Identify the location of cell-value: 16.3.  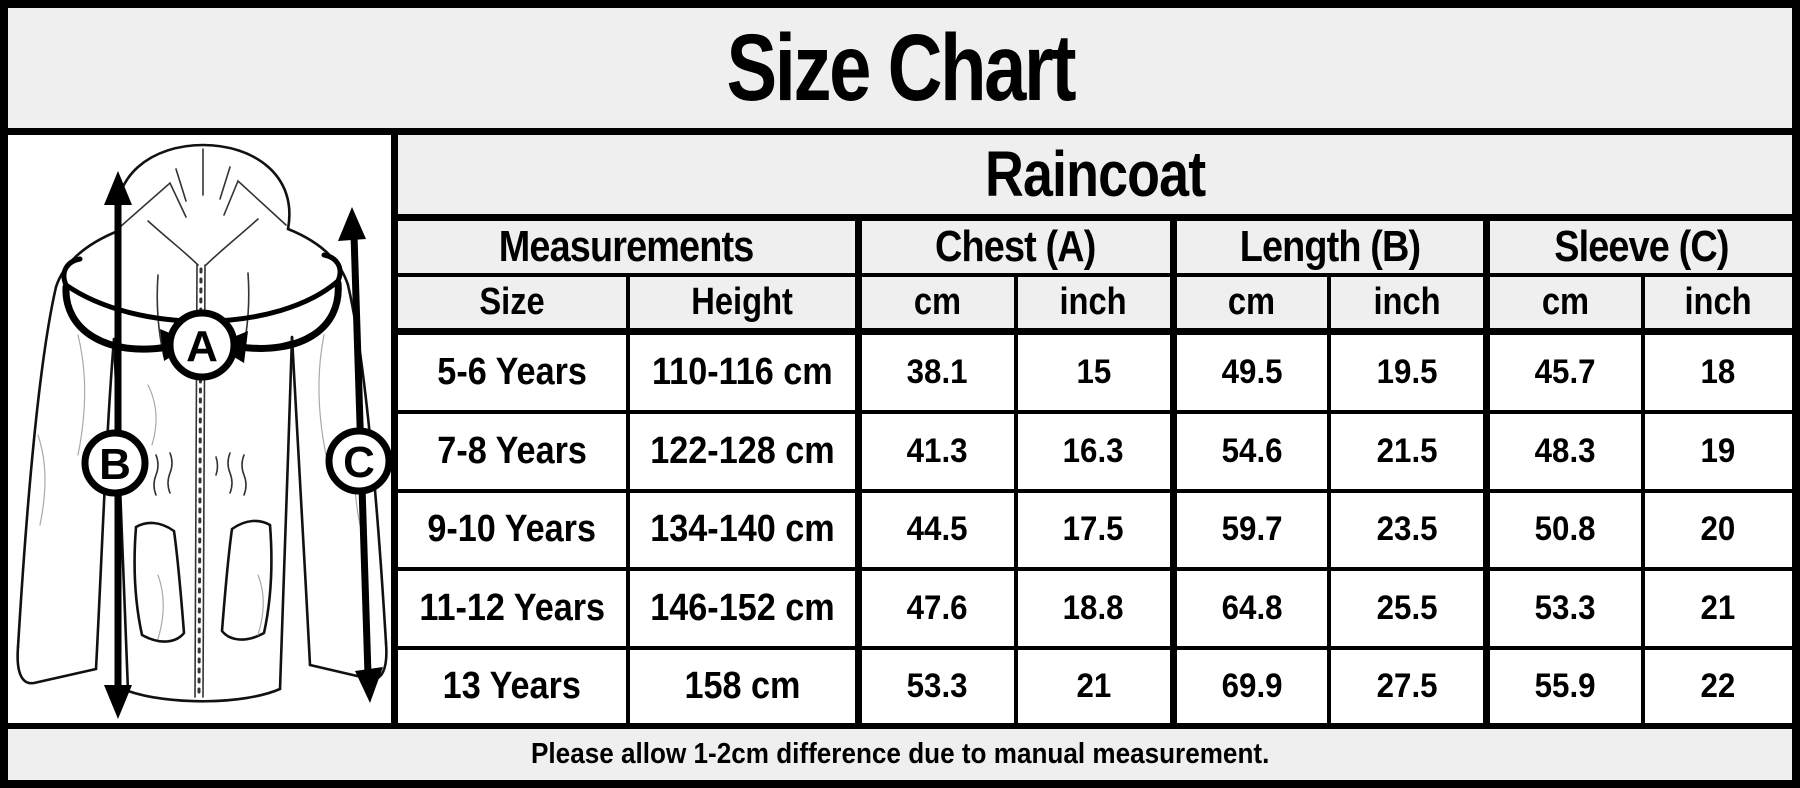
(1093, 450).